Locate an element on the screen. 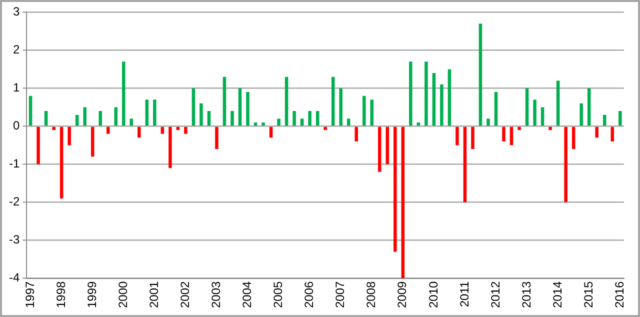 This screenshot has height=317, width=640. y-tick-label: 3 is located at coordinates (16, 11).